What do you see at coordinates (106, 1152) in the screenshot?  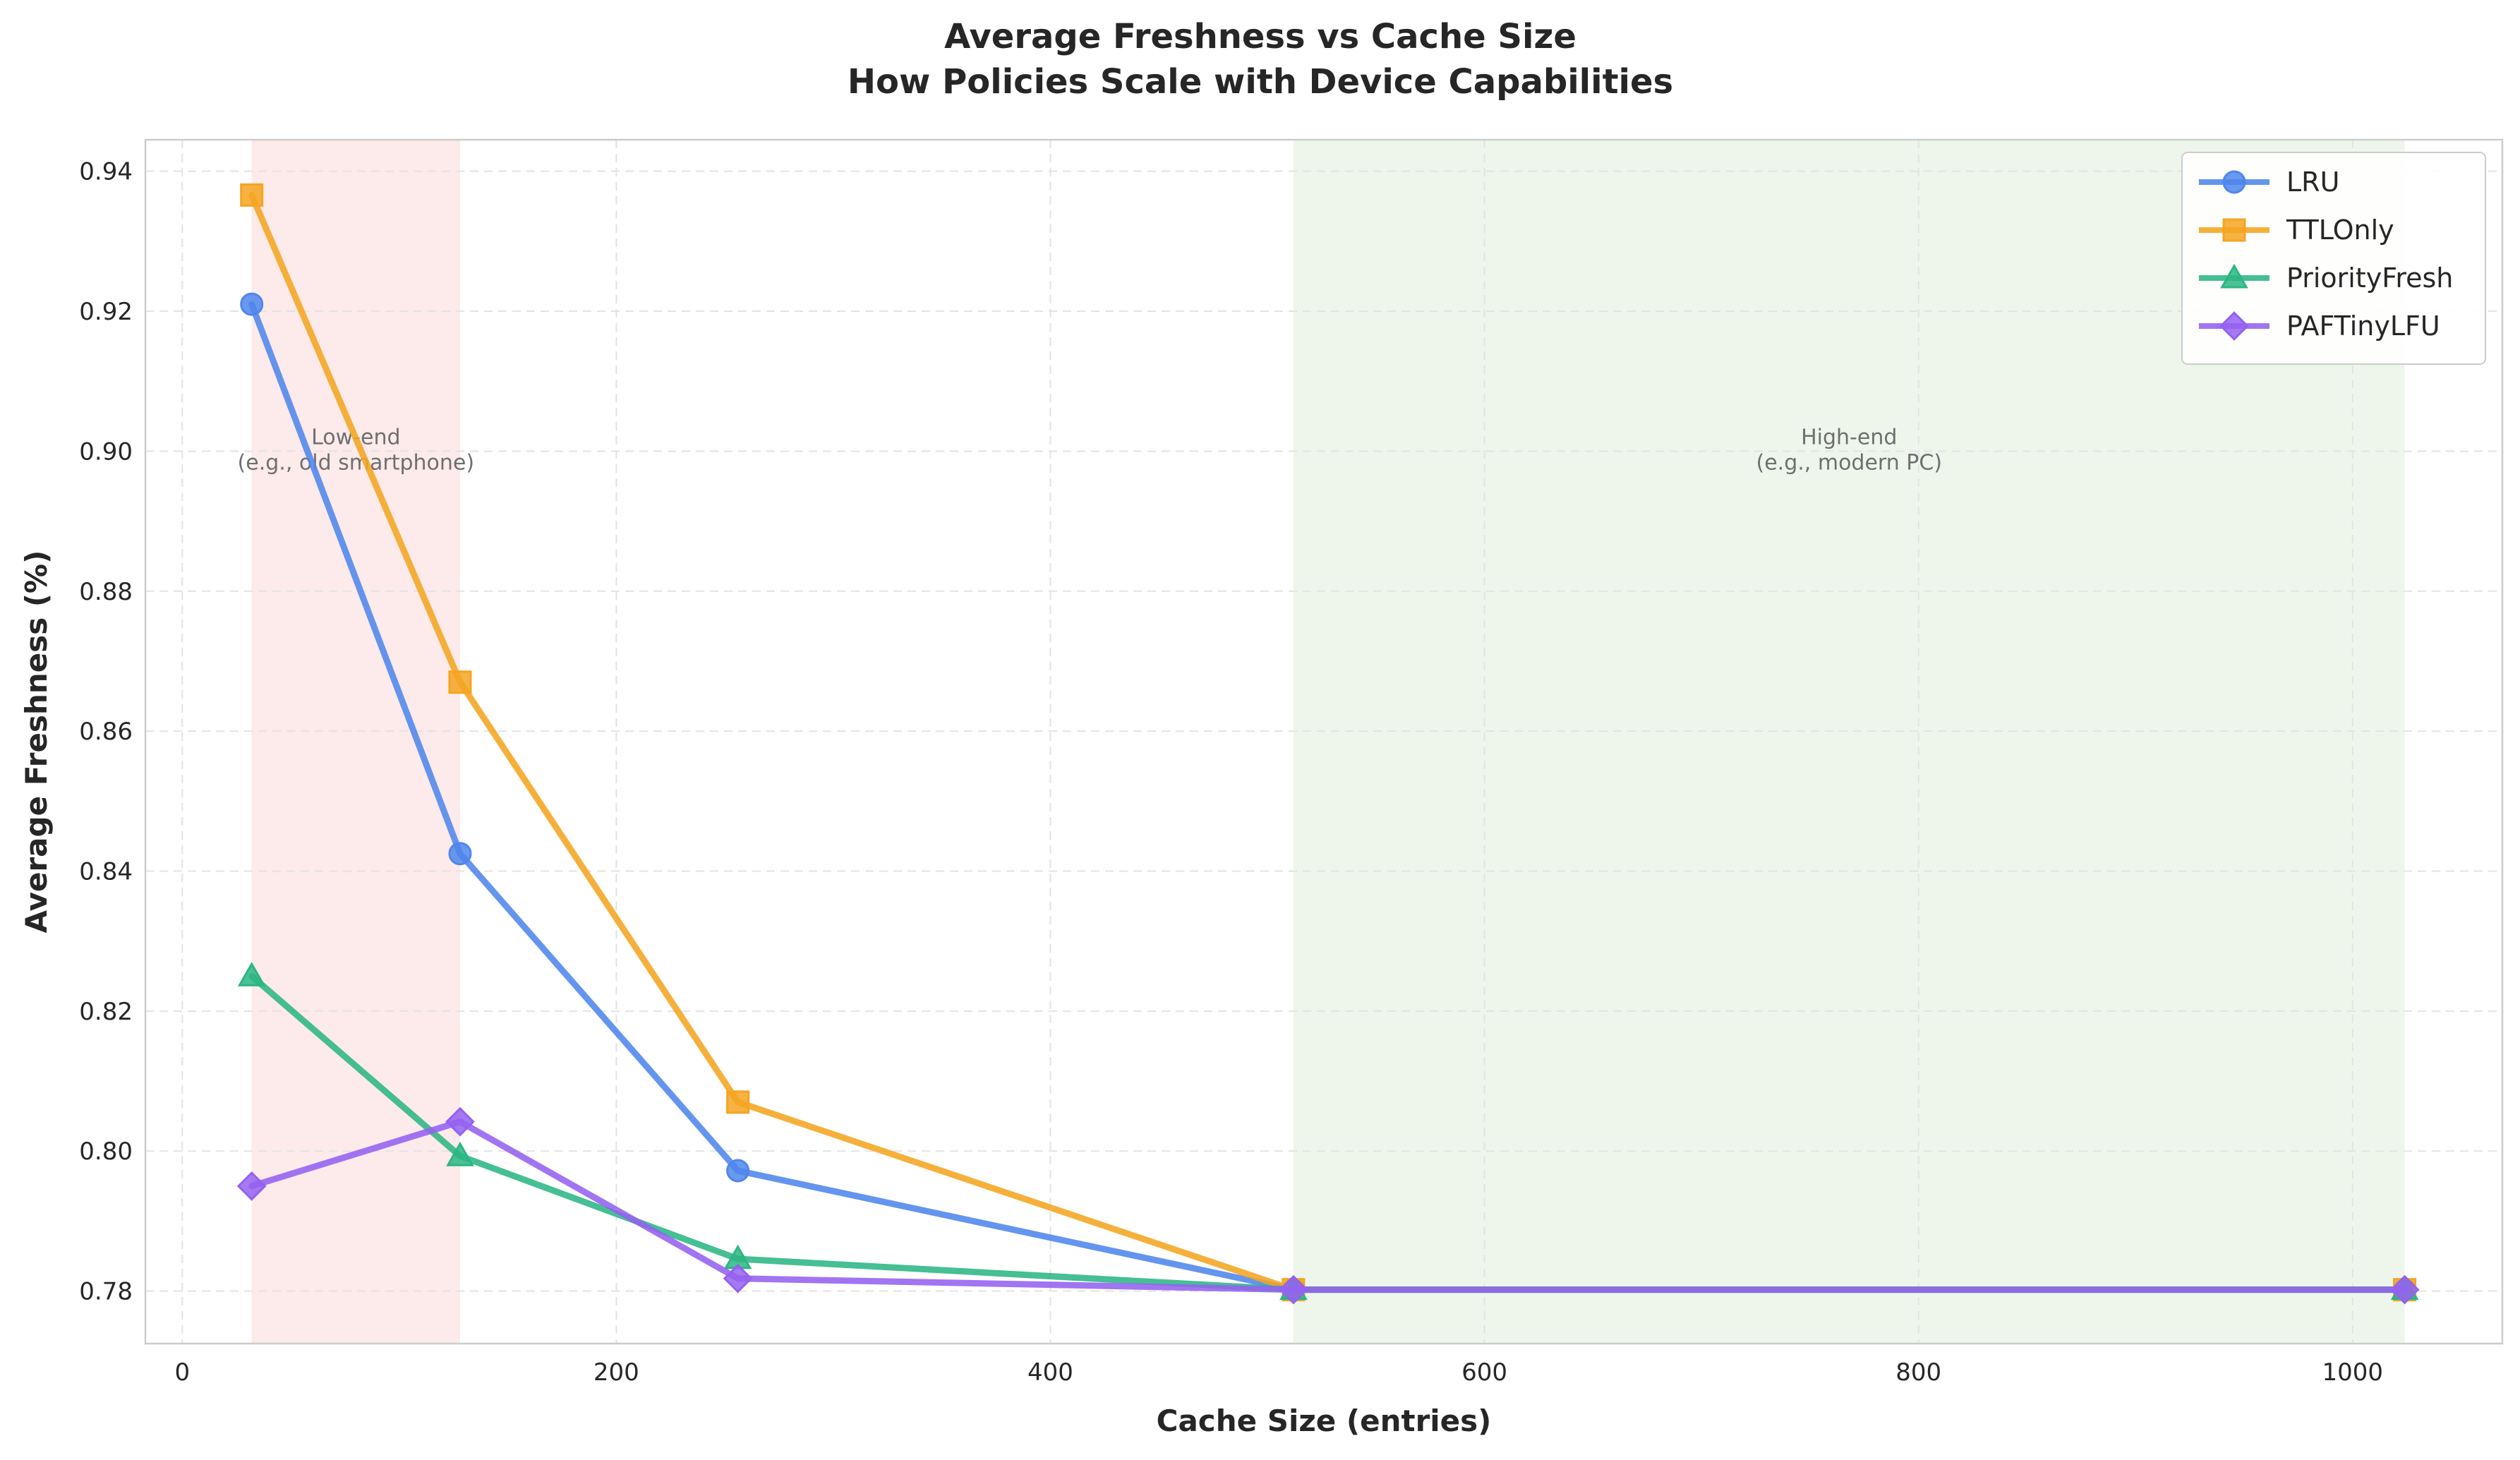 I see `y-tick-label-1: 0.80` at bounding box center [106, 1152].